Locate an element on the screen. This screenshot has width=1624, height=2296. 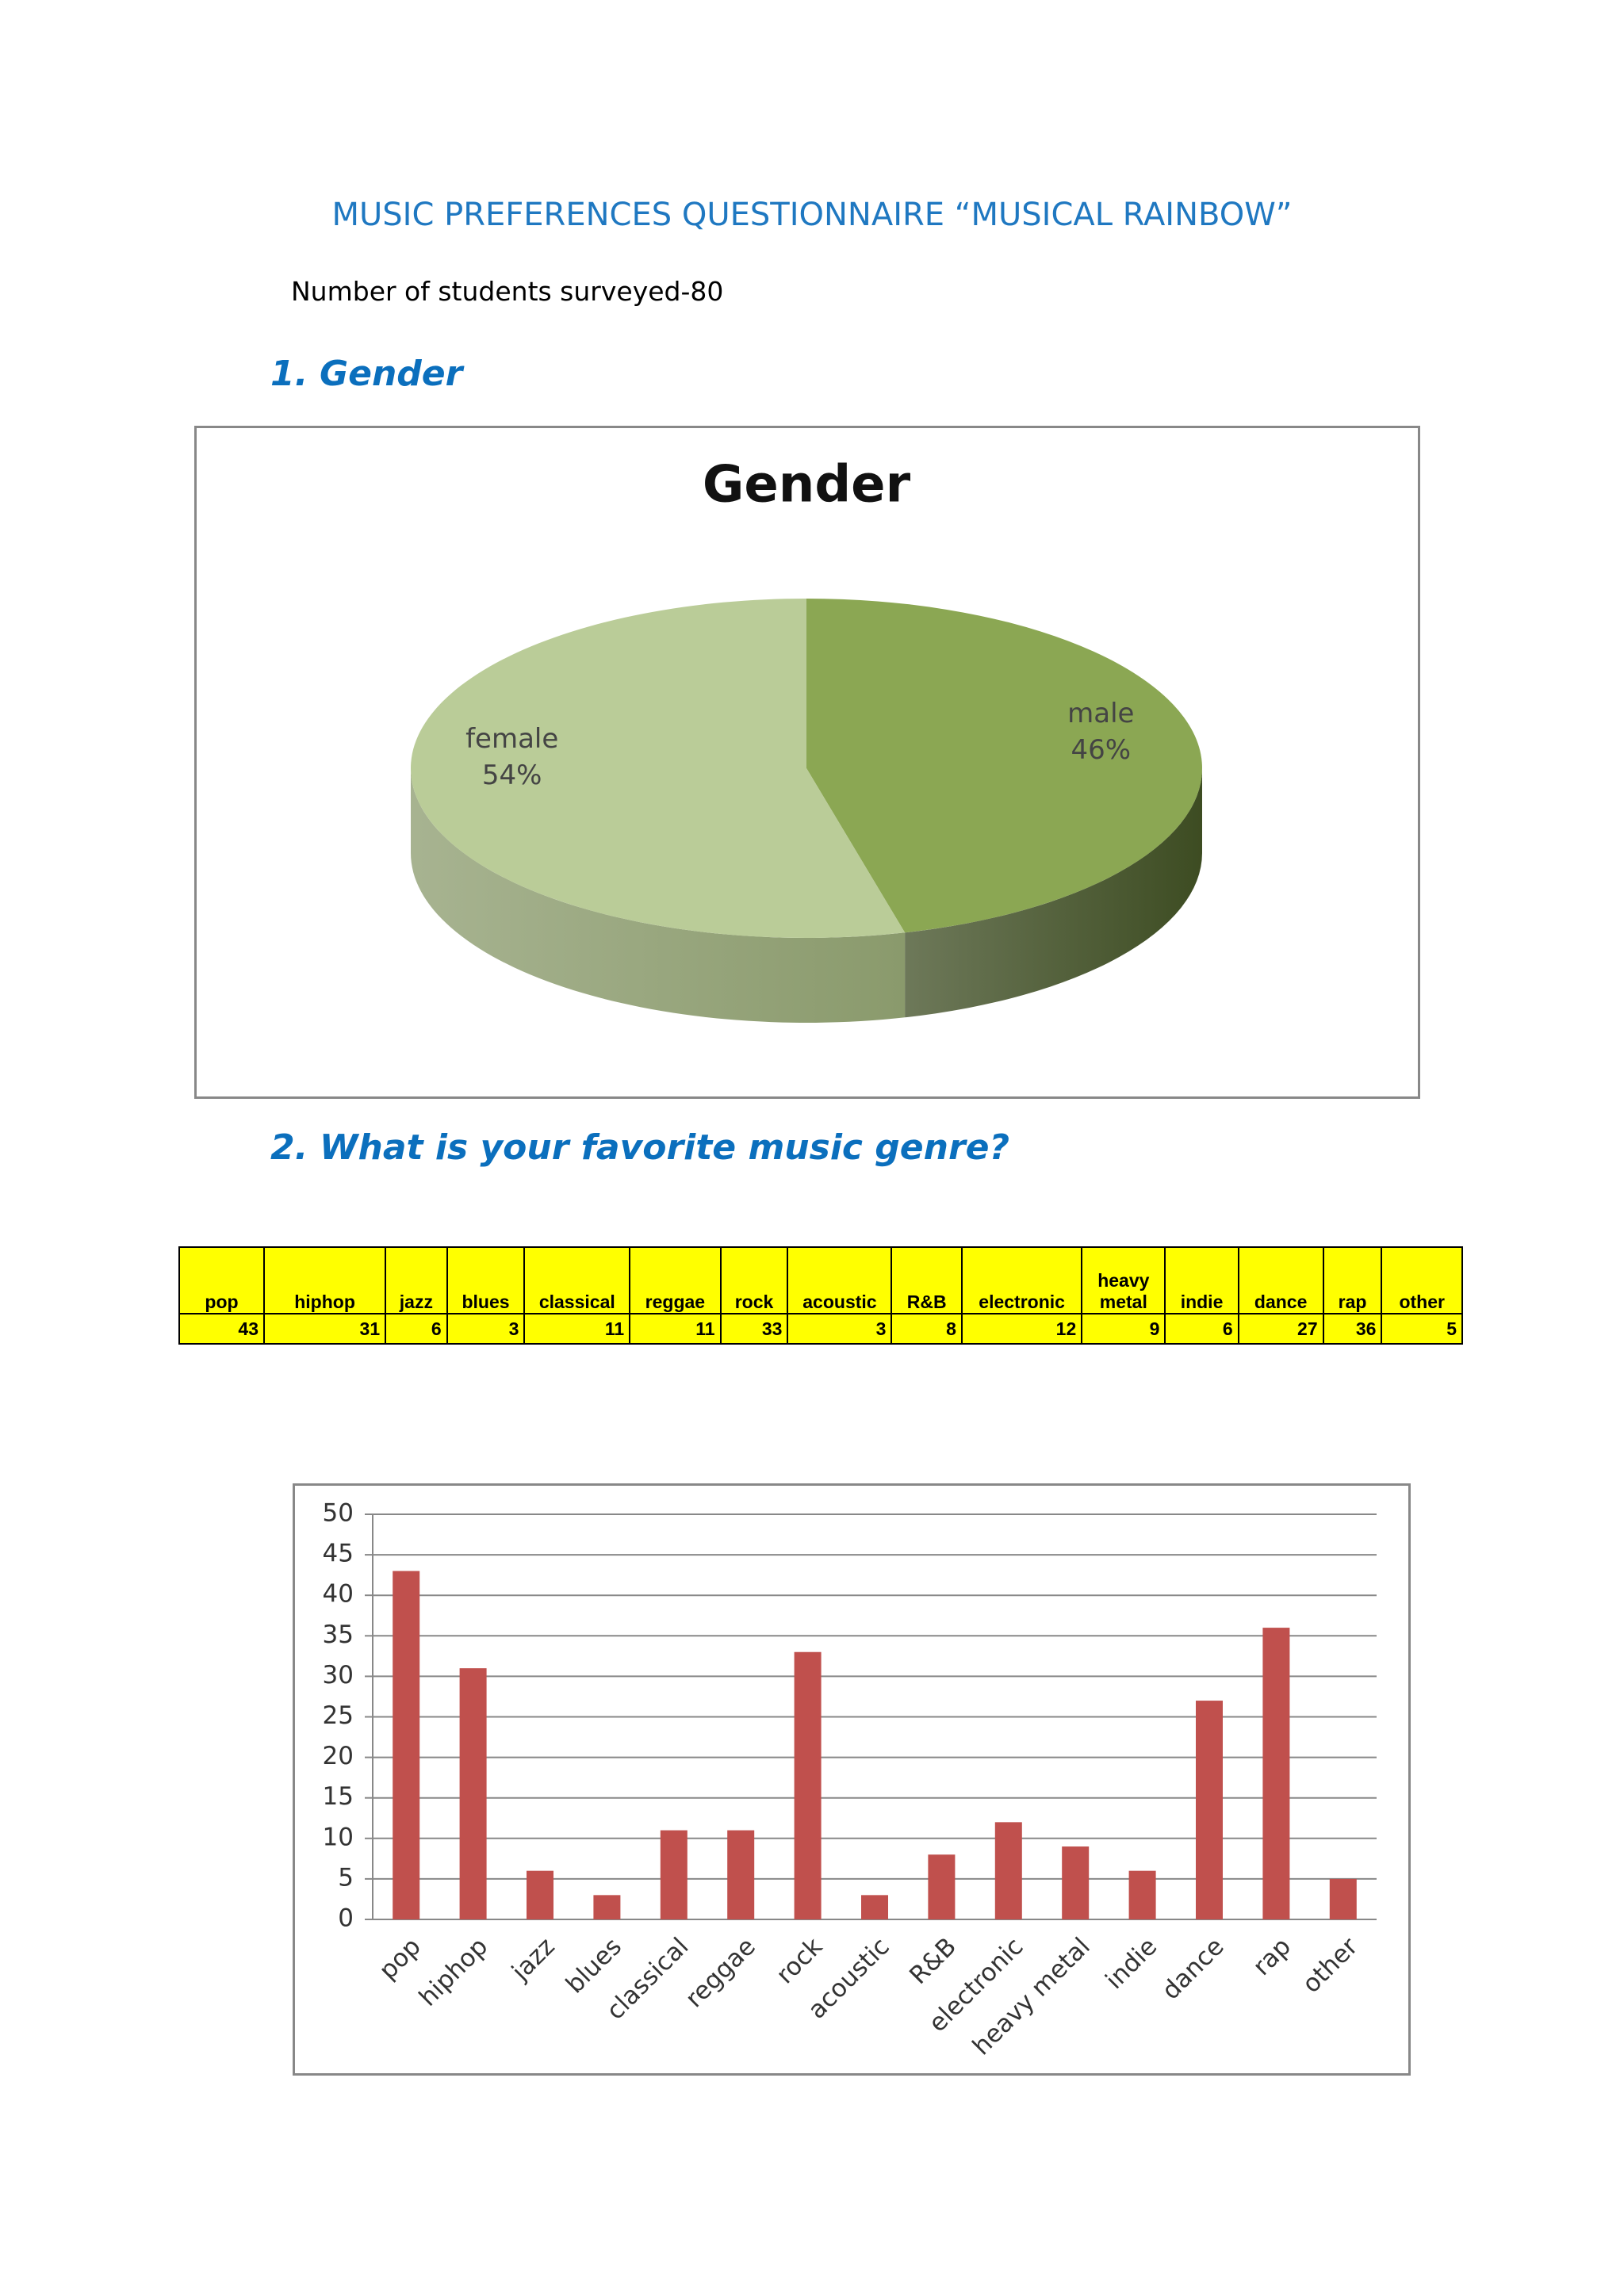
table-cell: 12 is located at coordinates (1021, 1329).